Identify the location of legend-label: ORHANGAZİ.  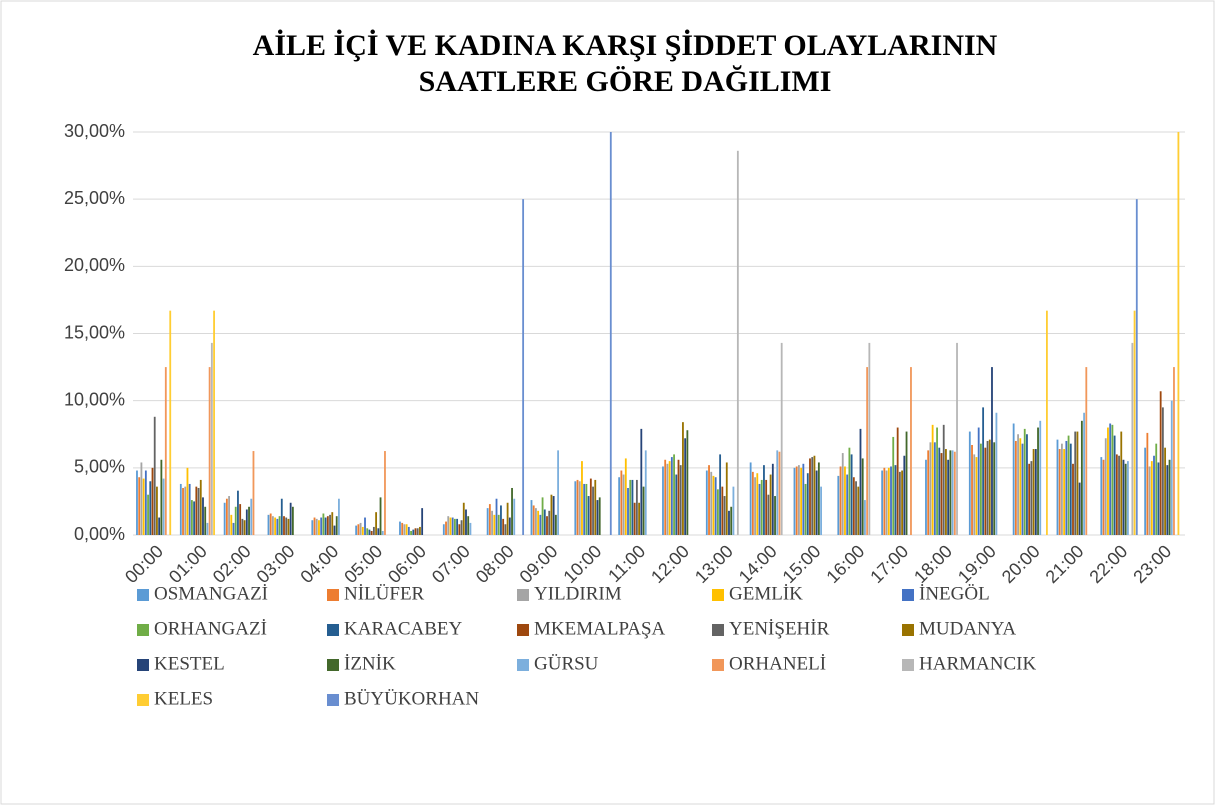
(210, 628).